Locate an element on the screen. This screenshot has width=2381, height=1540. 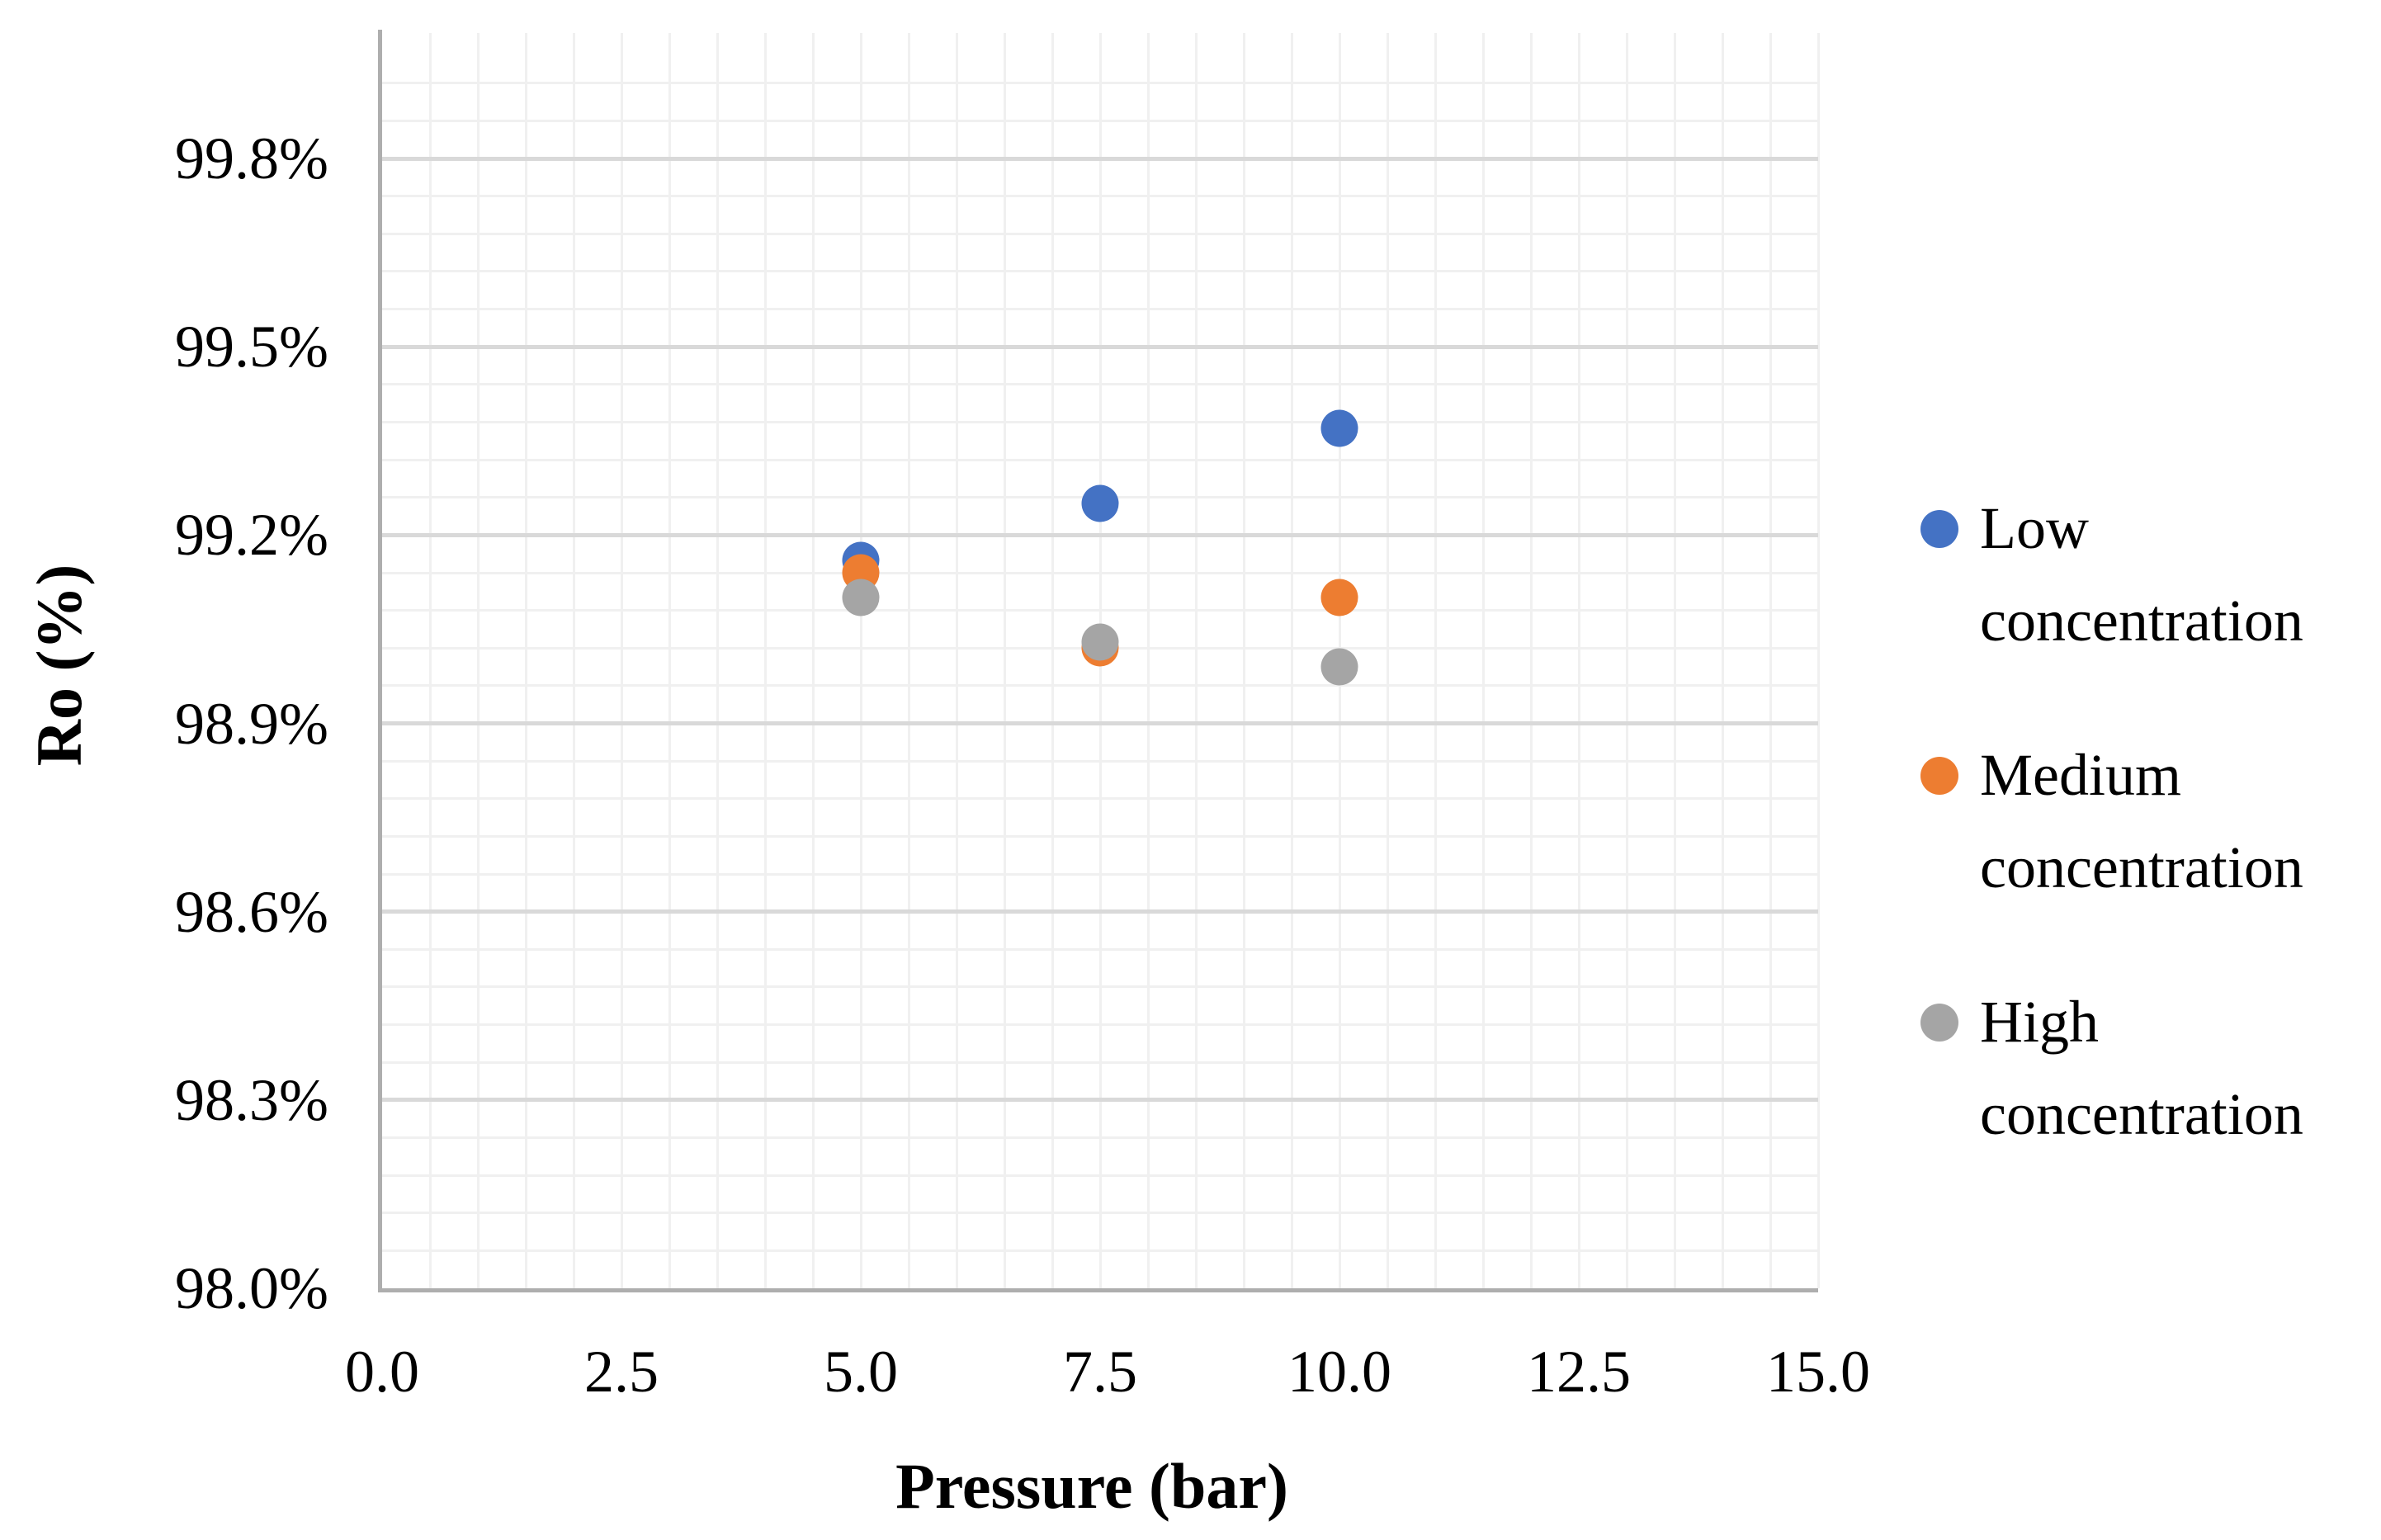
x-axis-line is located at coordinates (1098, 1290).